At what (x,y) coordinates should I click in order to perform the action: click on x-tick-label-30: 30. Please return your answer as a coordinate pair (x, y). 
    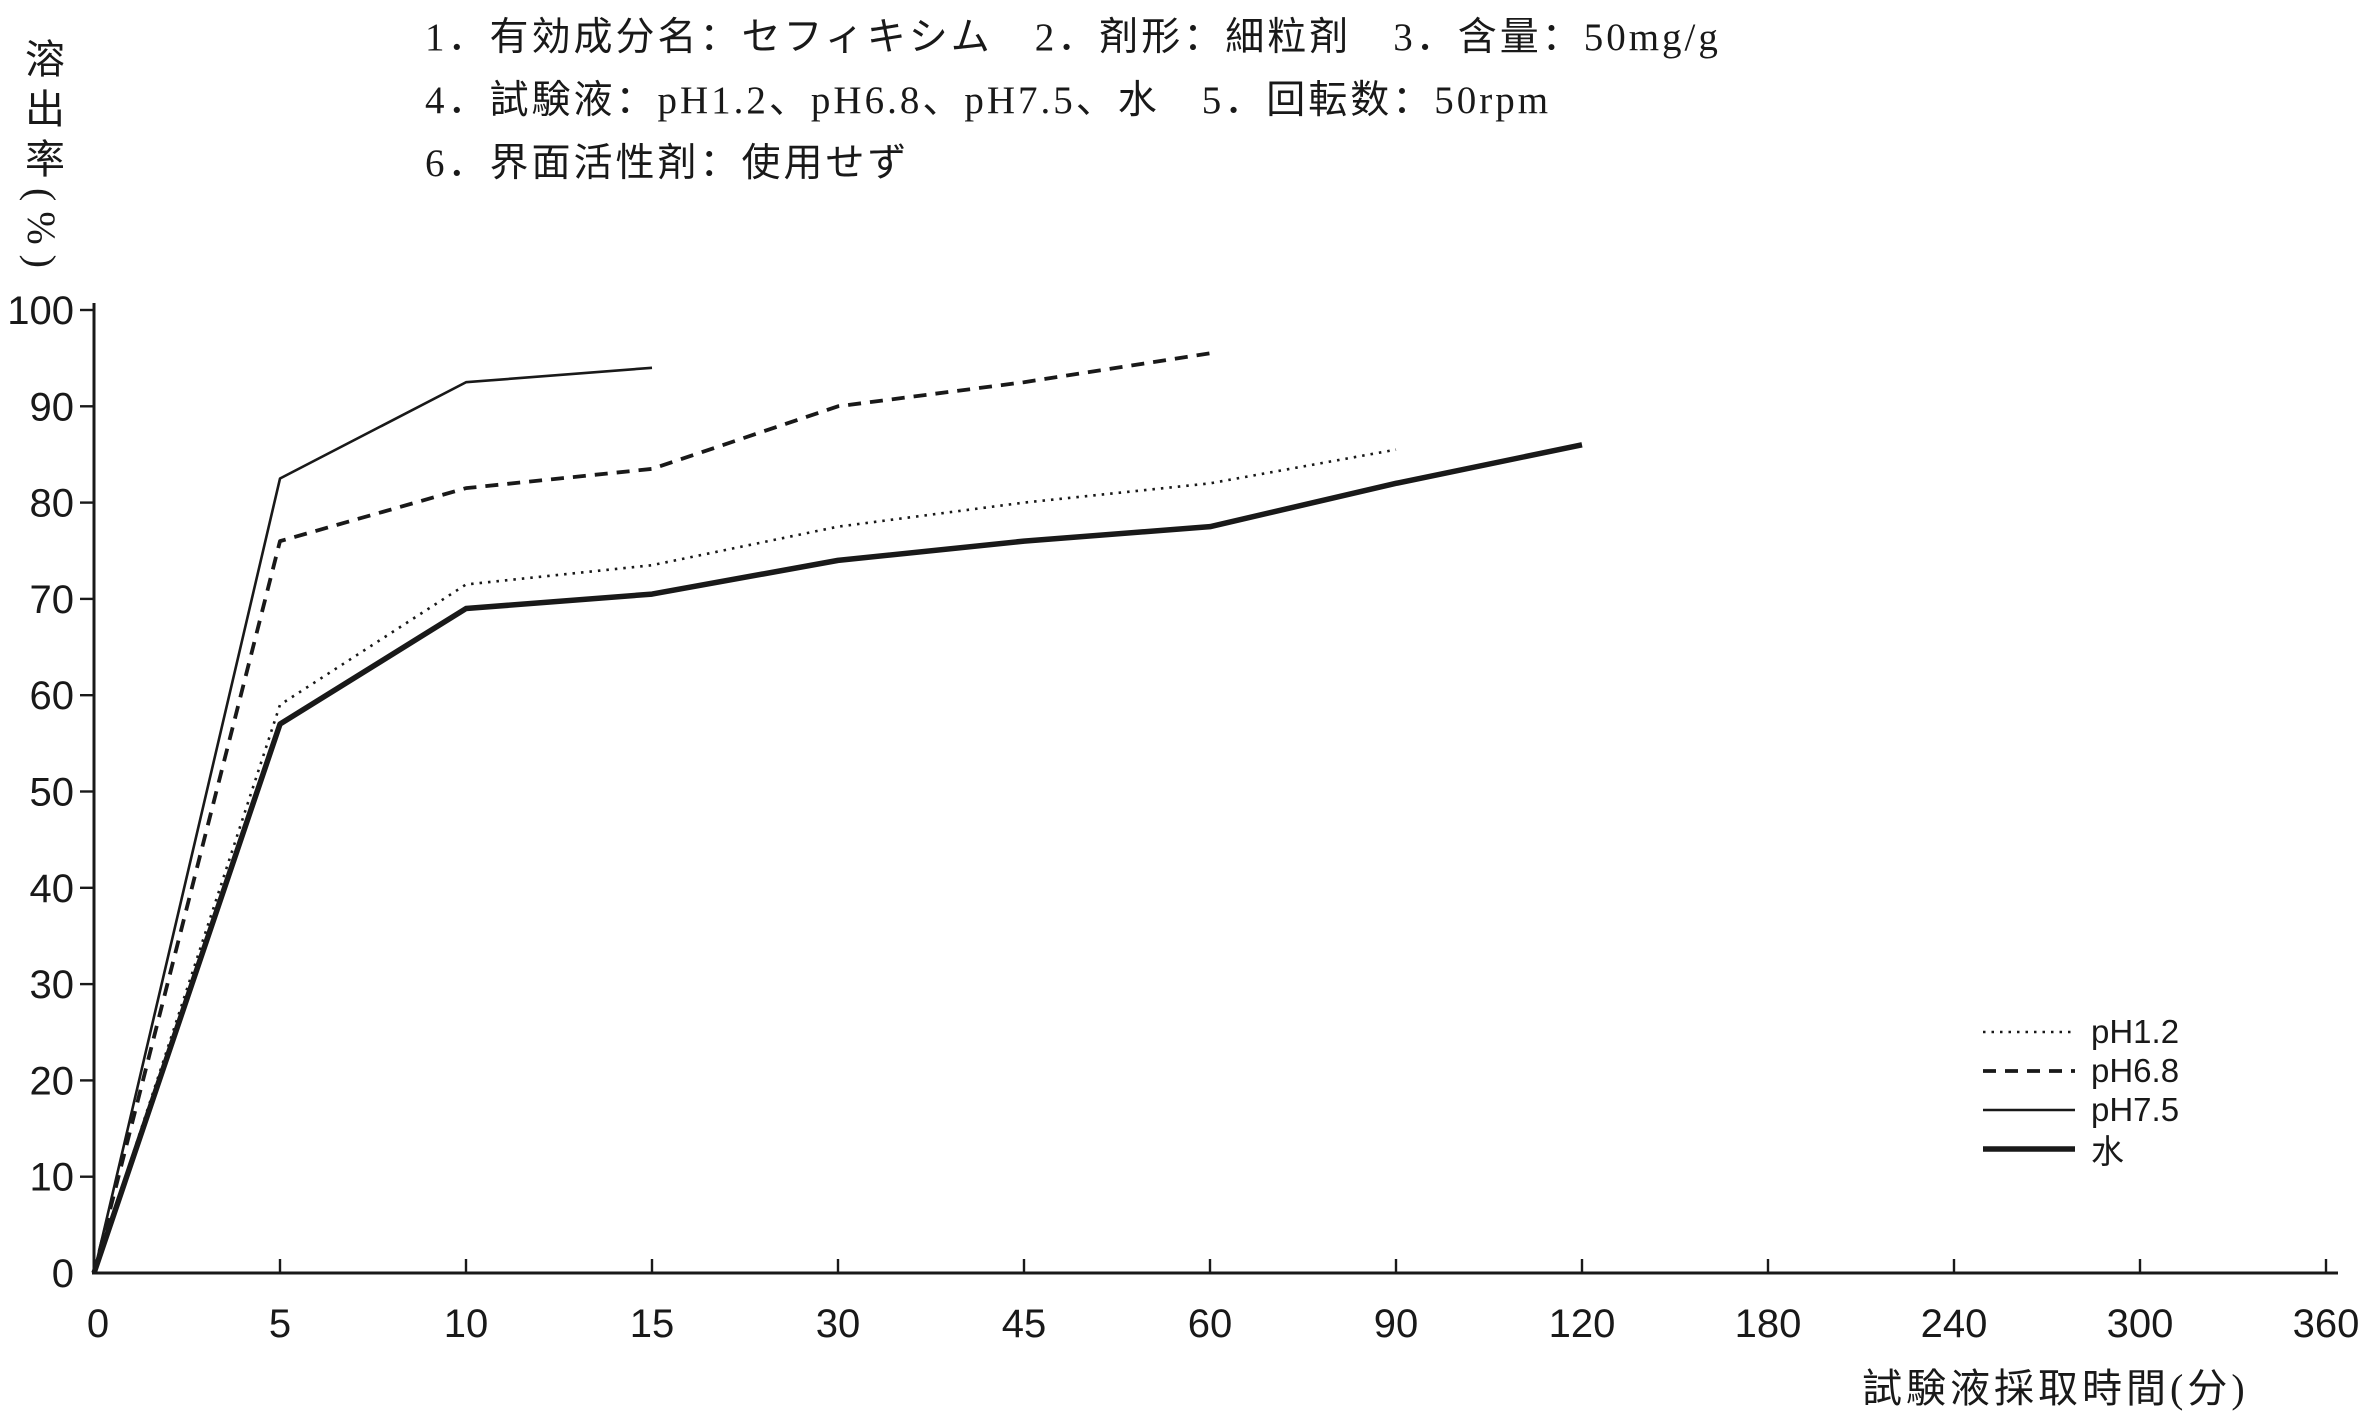
    Looking at the image, I should click on (838, 1324).